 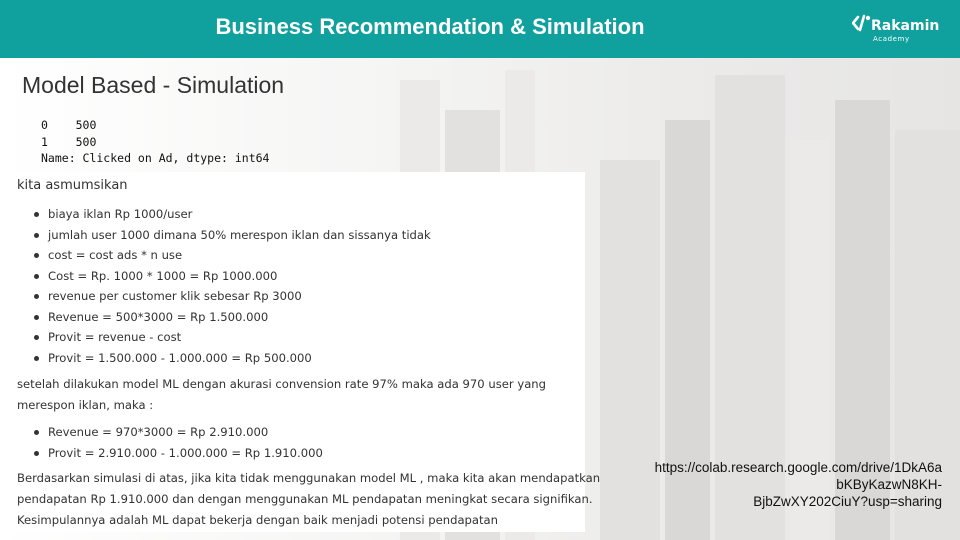 What do you see at coordinates (889, 484) in the screenshot?
I see `colab-link-line: bKByKazwN8KH-` at bounding box center [889, 484].